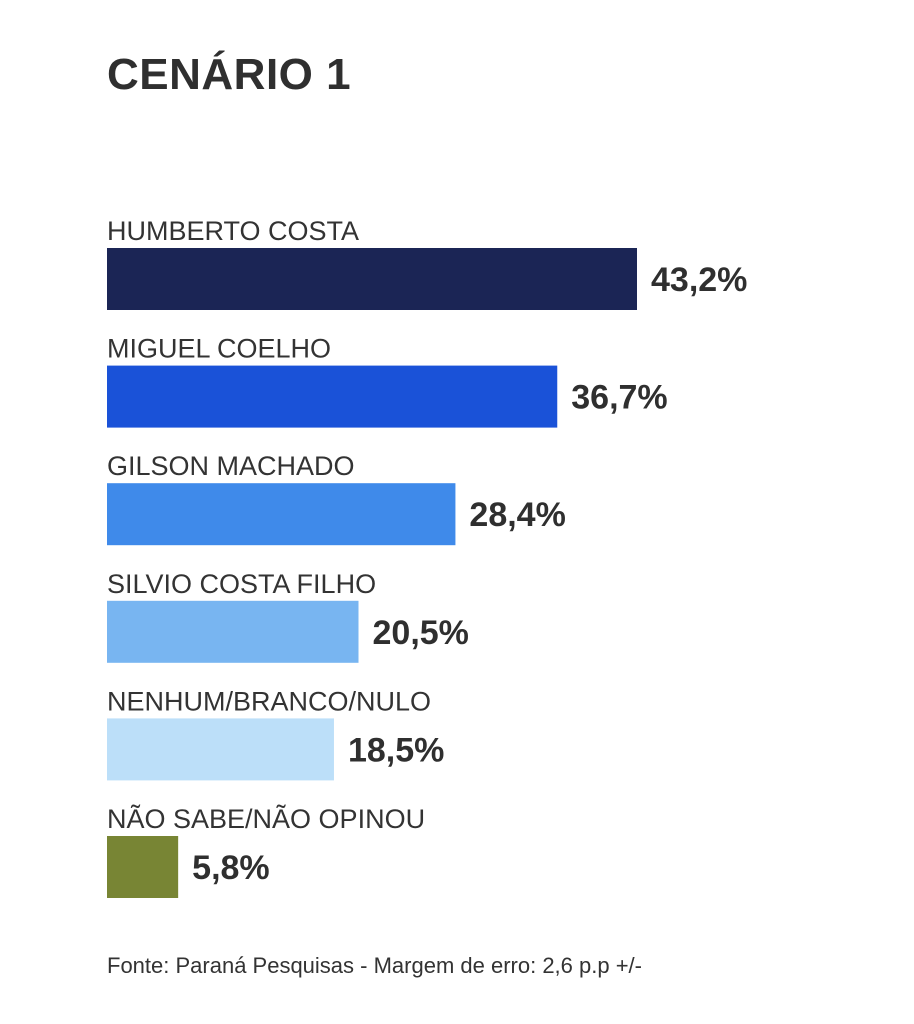 The height and width of the screenshot is (1024, 914). Describe the element at coordinates (269, 701) in the screenshot. I see `bar-category-label: NENHUM/BRANCO/NULO` at that location.